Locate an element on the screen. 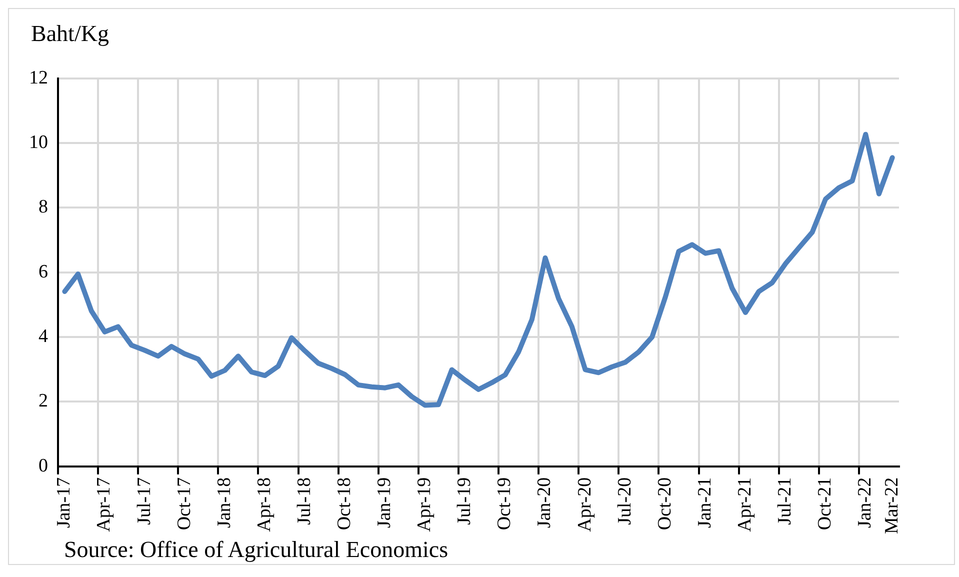 The image size is (959, 577). y-tick-label: 12 is located at coordinates (38, 77).